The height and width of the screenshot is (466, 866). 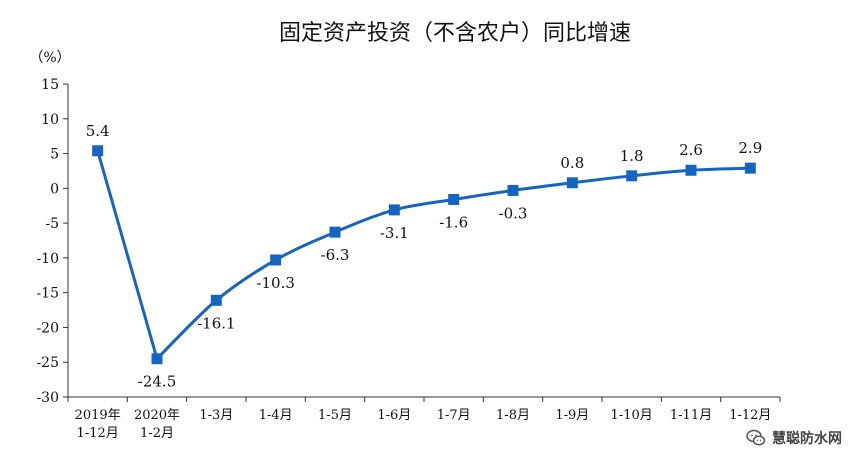 What do you see at coordinates (691, 415) in the screenshot?
I see `x-tick-label: 1-11月` at bounding box center [691, 415].